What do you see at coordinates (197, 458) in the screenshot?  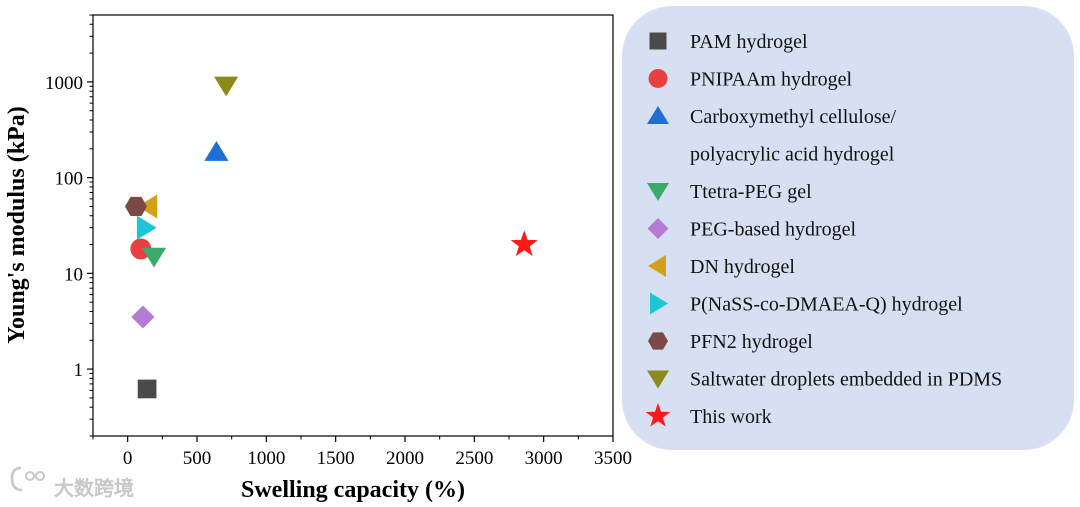 I see `x-tick-label: 500` at bounding box center [197, 458].